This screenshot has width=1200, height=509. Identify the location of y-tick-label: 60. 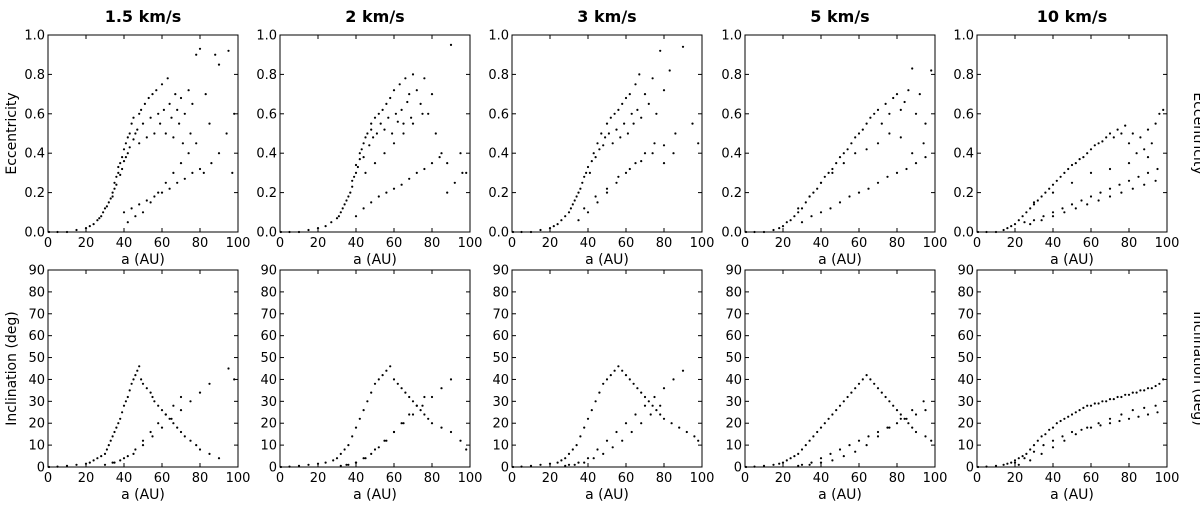
(965, 336).